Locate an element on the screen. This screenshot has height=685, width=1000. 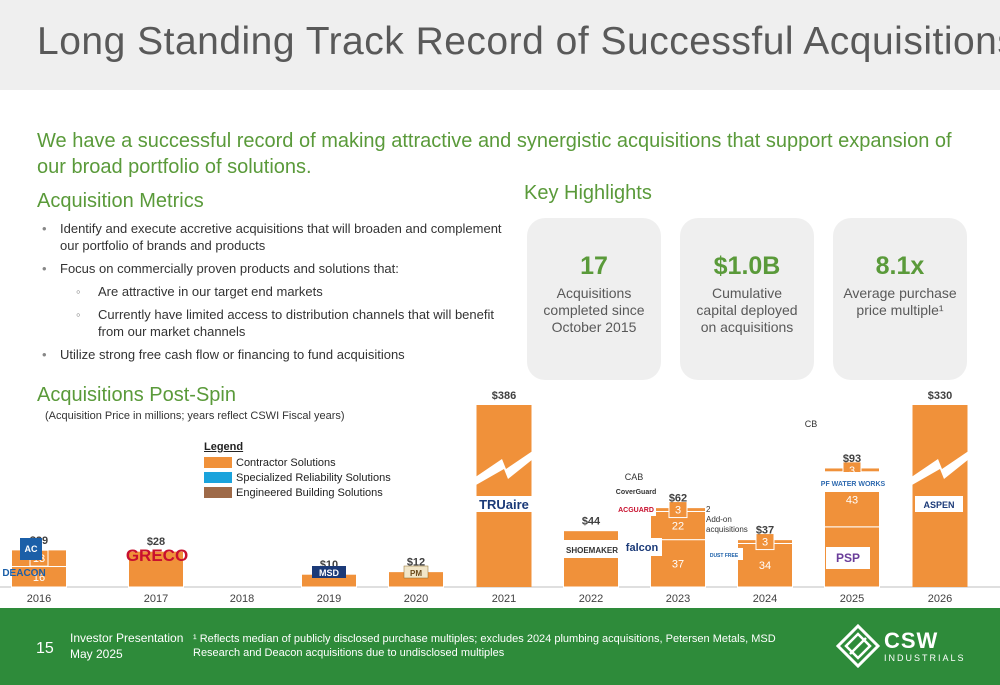
pm-logo: PM is located at coordinates (416, 573).